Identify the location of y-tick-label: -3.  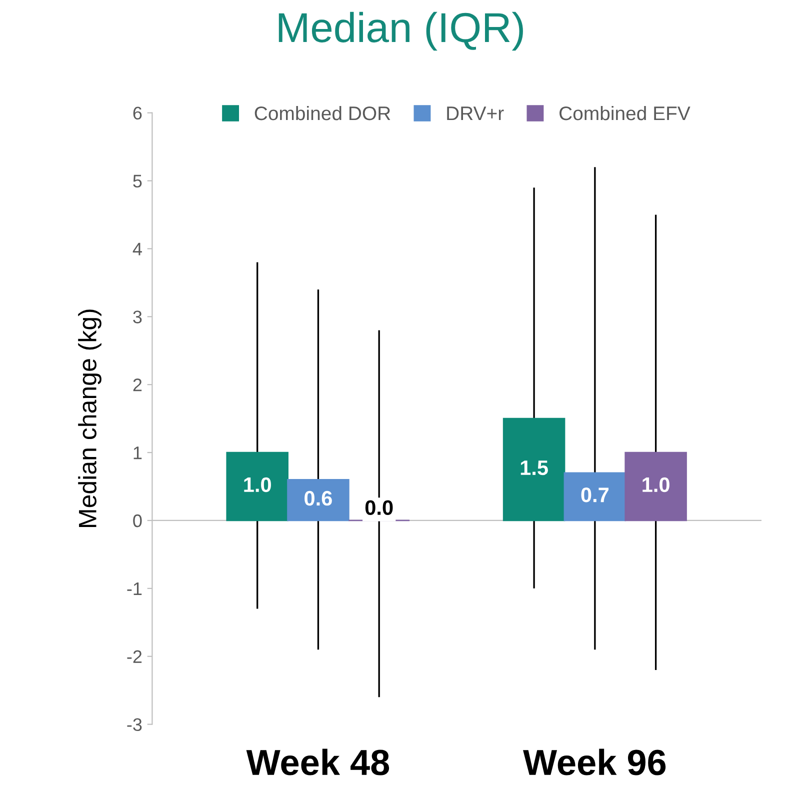
(134, 725).